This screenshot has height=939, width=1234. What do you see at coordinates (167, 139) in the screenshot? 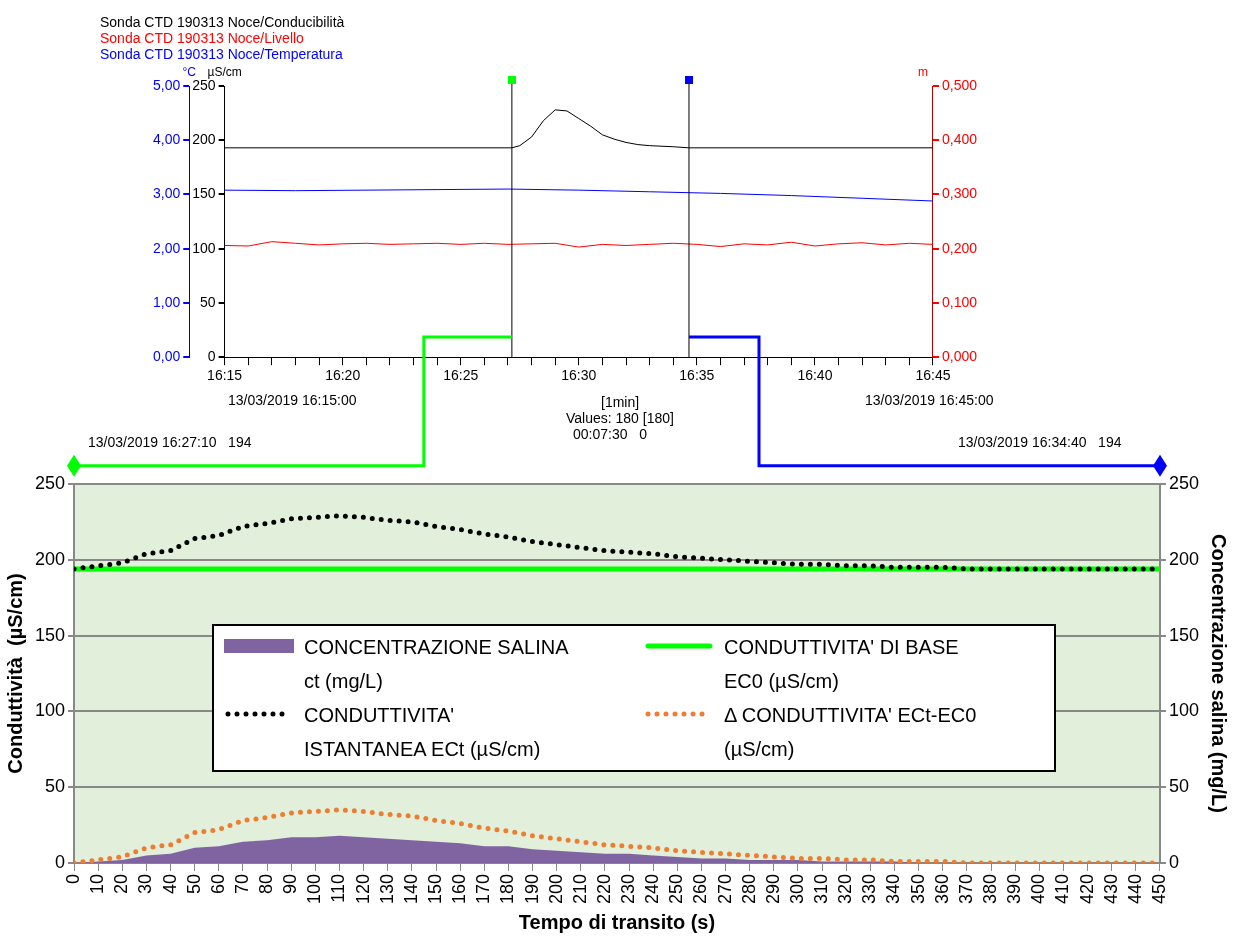
I see `y3-tick-label: 4,00` at bounding box center [167, 139].